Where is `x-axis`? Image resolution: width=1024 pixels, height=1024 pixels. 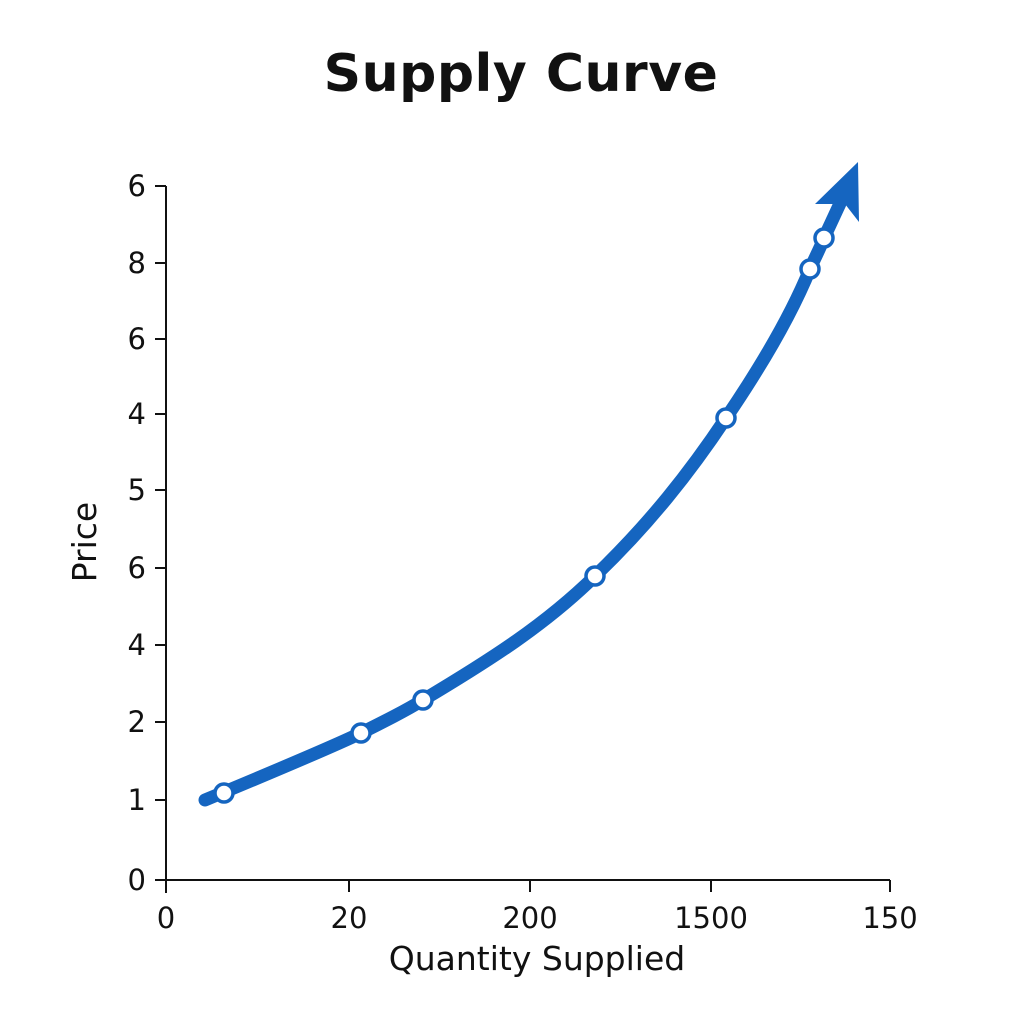
x-axis is located at coordinates (523, 885).